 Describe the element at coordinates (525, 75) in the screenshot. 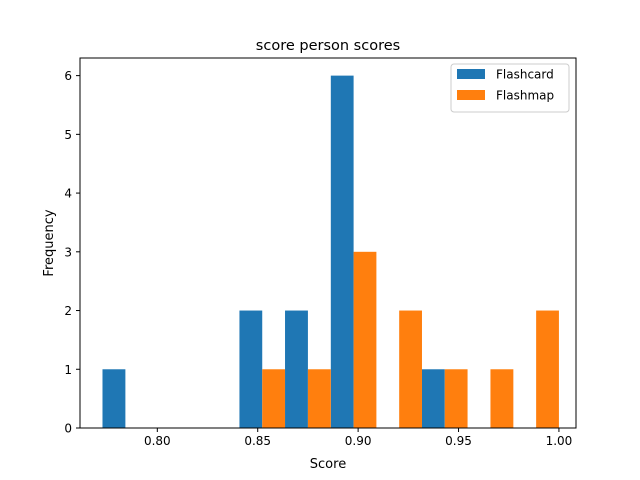

I see `legend-label-flashcard: Flashcard` at that location.